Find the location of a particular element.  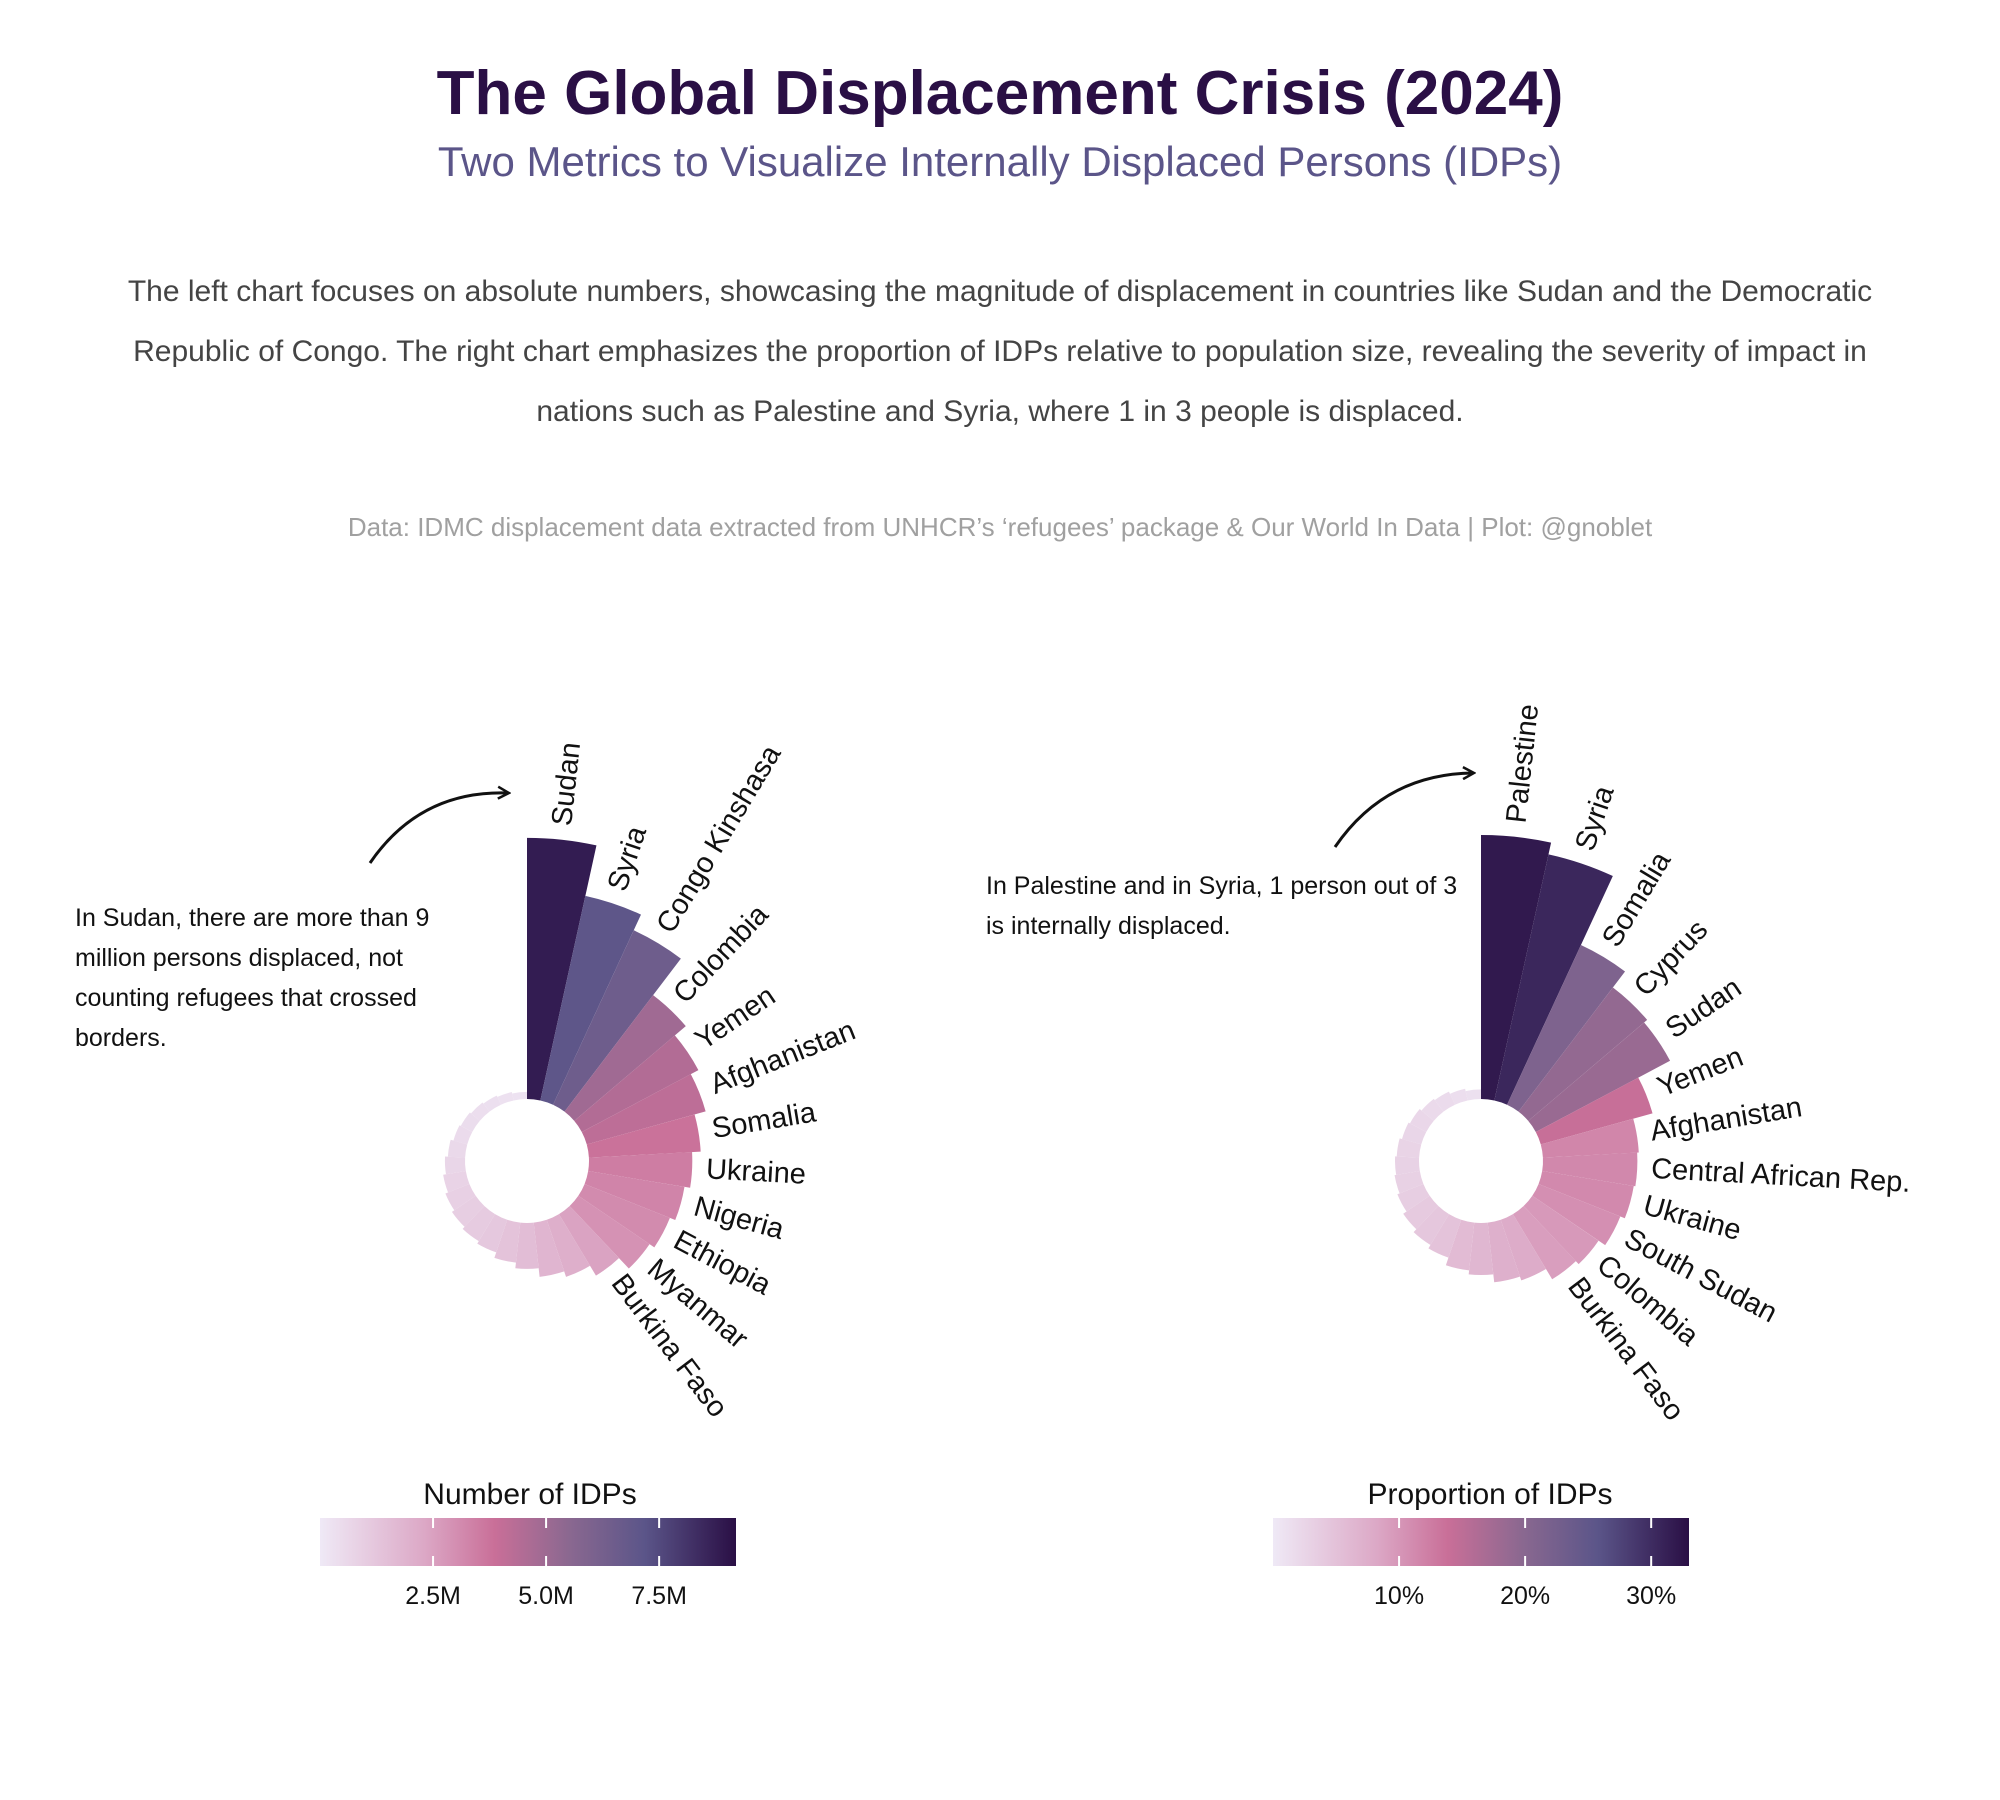

bar-cyprus is located at coordinates (1583, 1054).